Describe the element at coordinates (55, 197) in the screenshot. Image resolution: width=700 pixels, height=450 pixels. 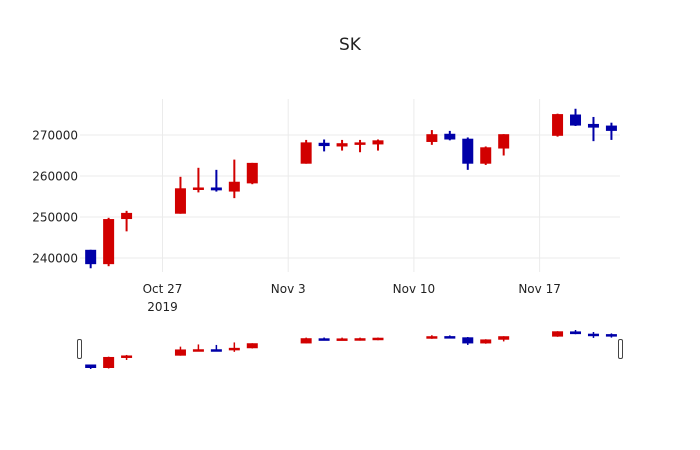
I see `y-axis: 240000 250000 260000 270000` at that location.